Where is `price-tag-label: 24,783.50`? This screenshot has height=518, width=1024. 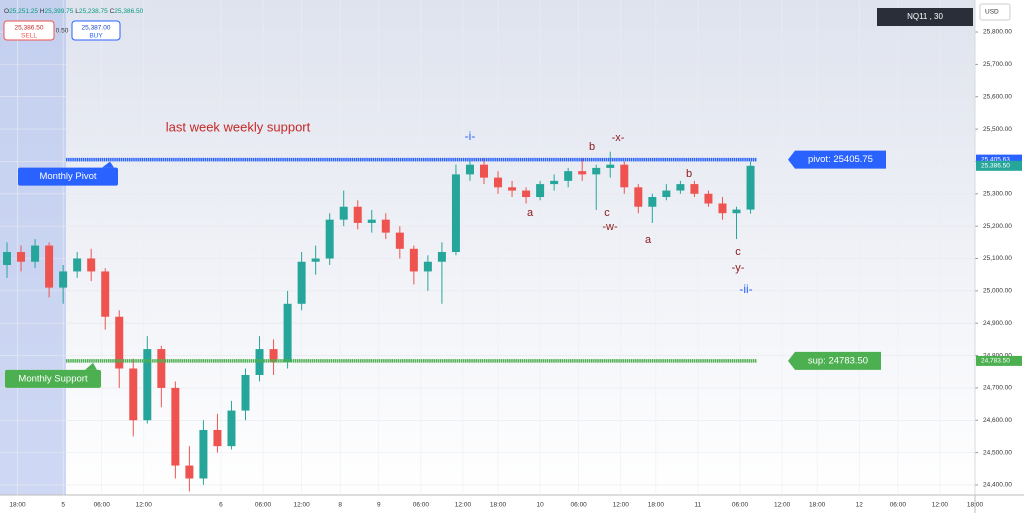 price-tag-label: 24,783.50 is located at coordinates (995, 361).